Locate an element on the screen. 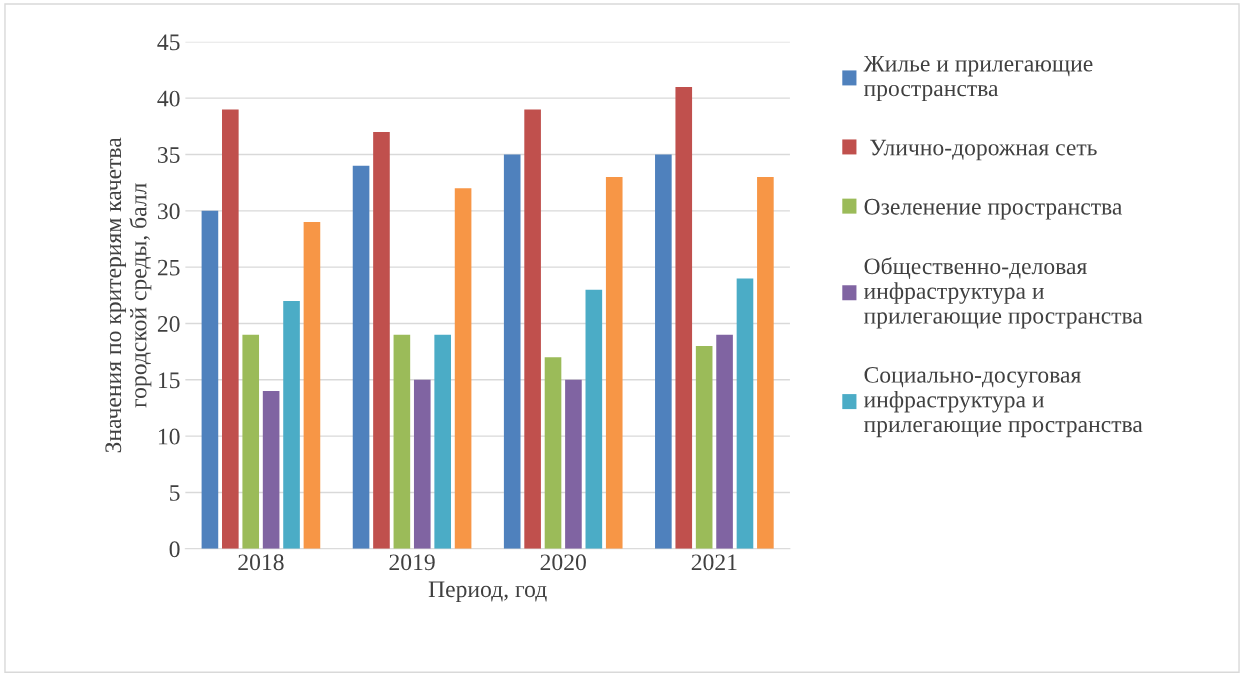 This screenshot has width=1244, height=675. y-tick-label: 20 is located at coordinates (168, 323).